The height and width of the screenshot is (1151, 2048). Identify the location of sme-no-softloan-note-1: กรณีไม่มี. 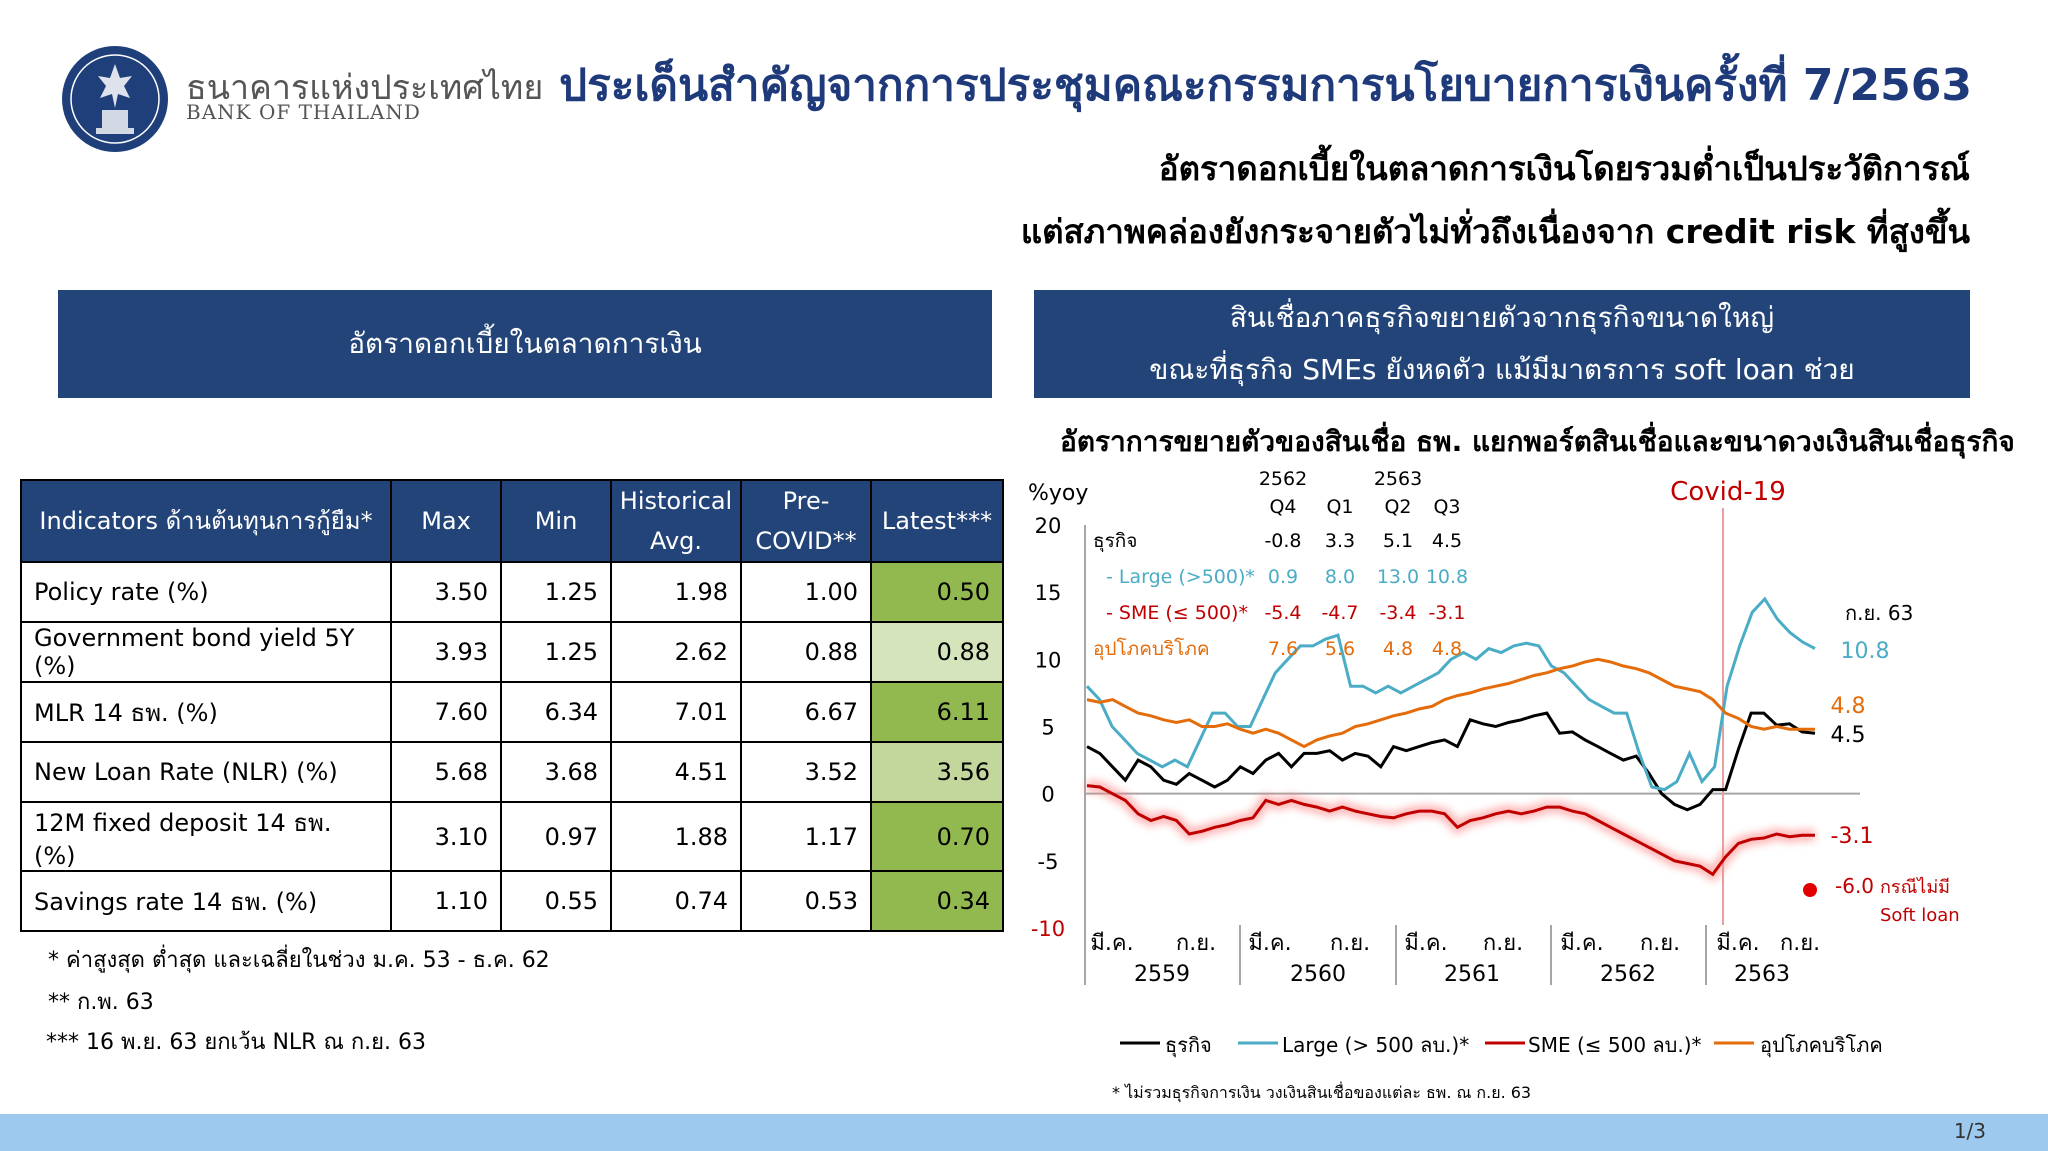
(1915, 887).